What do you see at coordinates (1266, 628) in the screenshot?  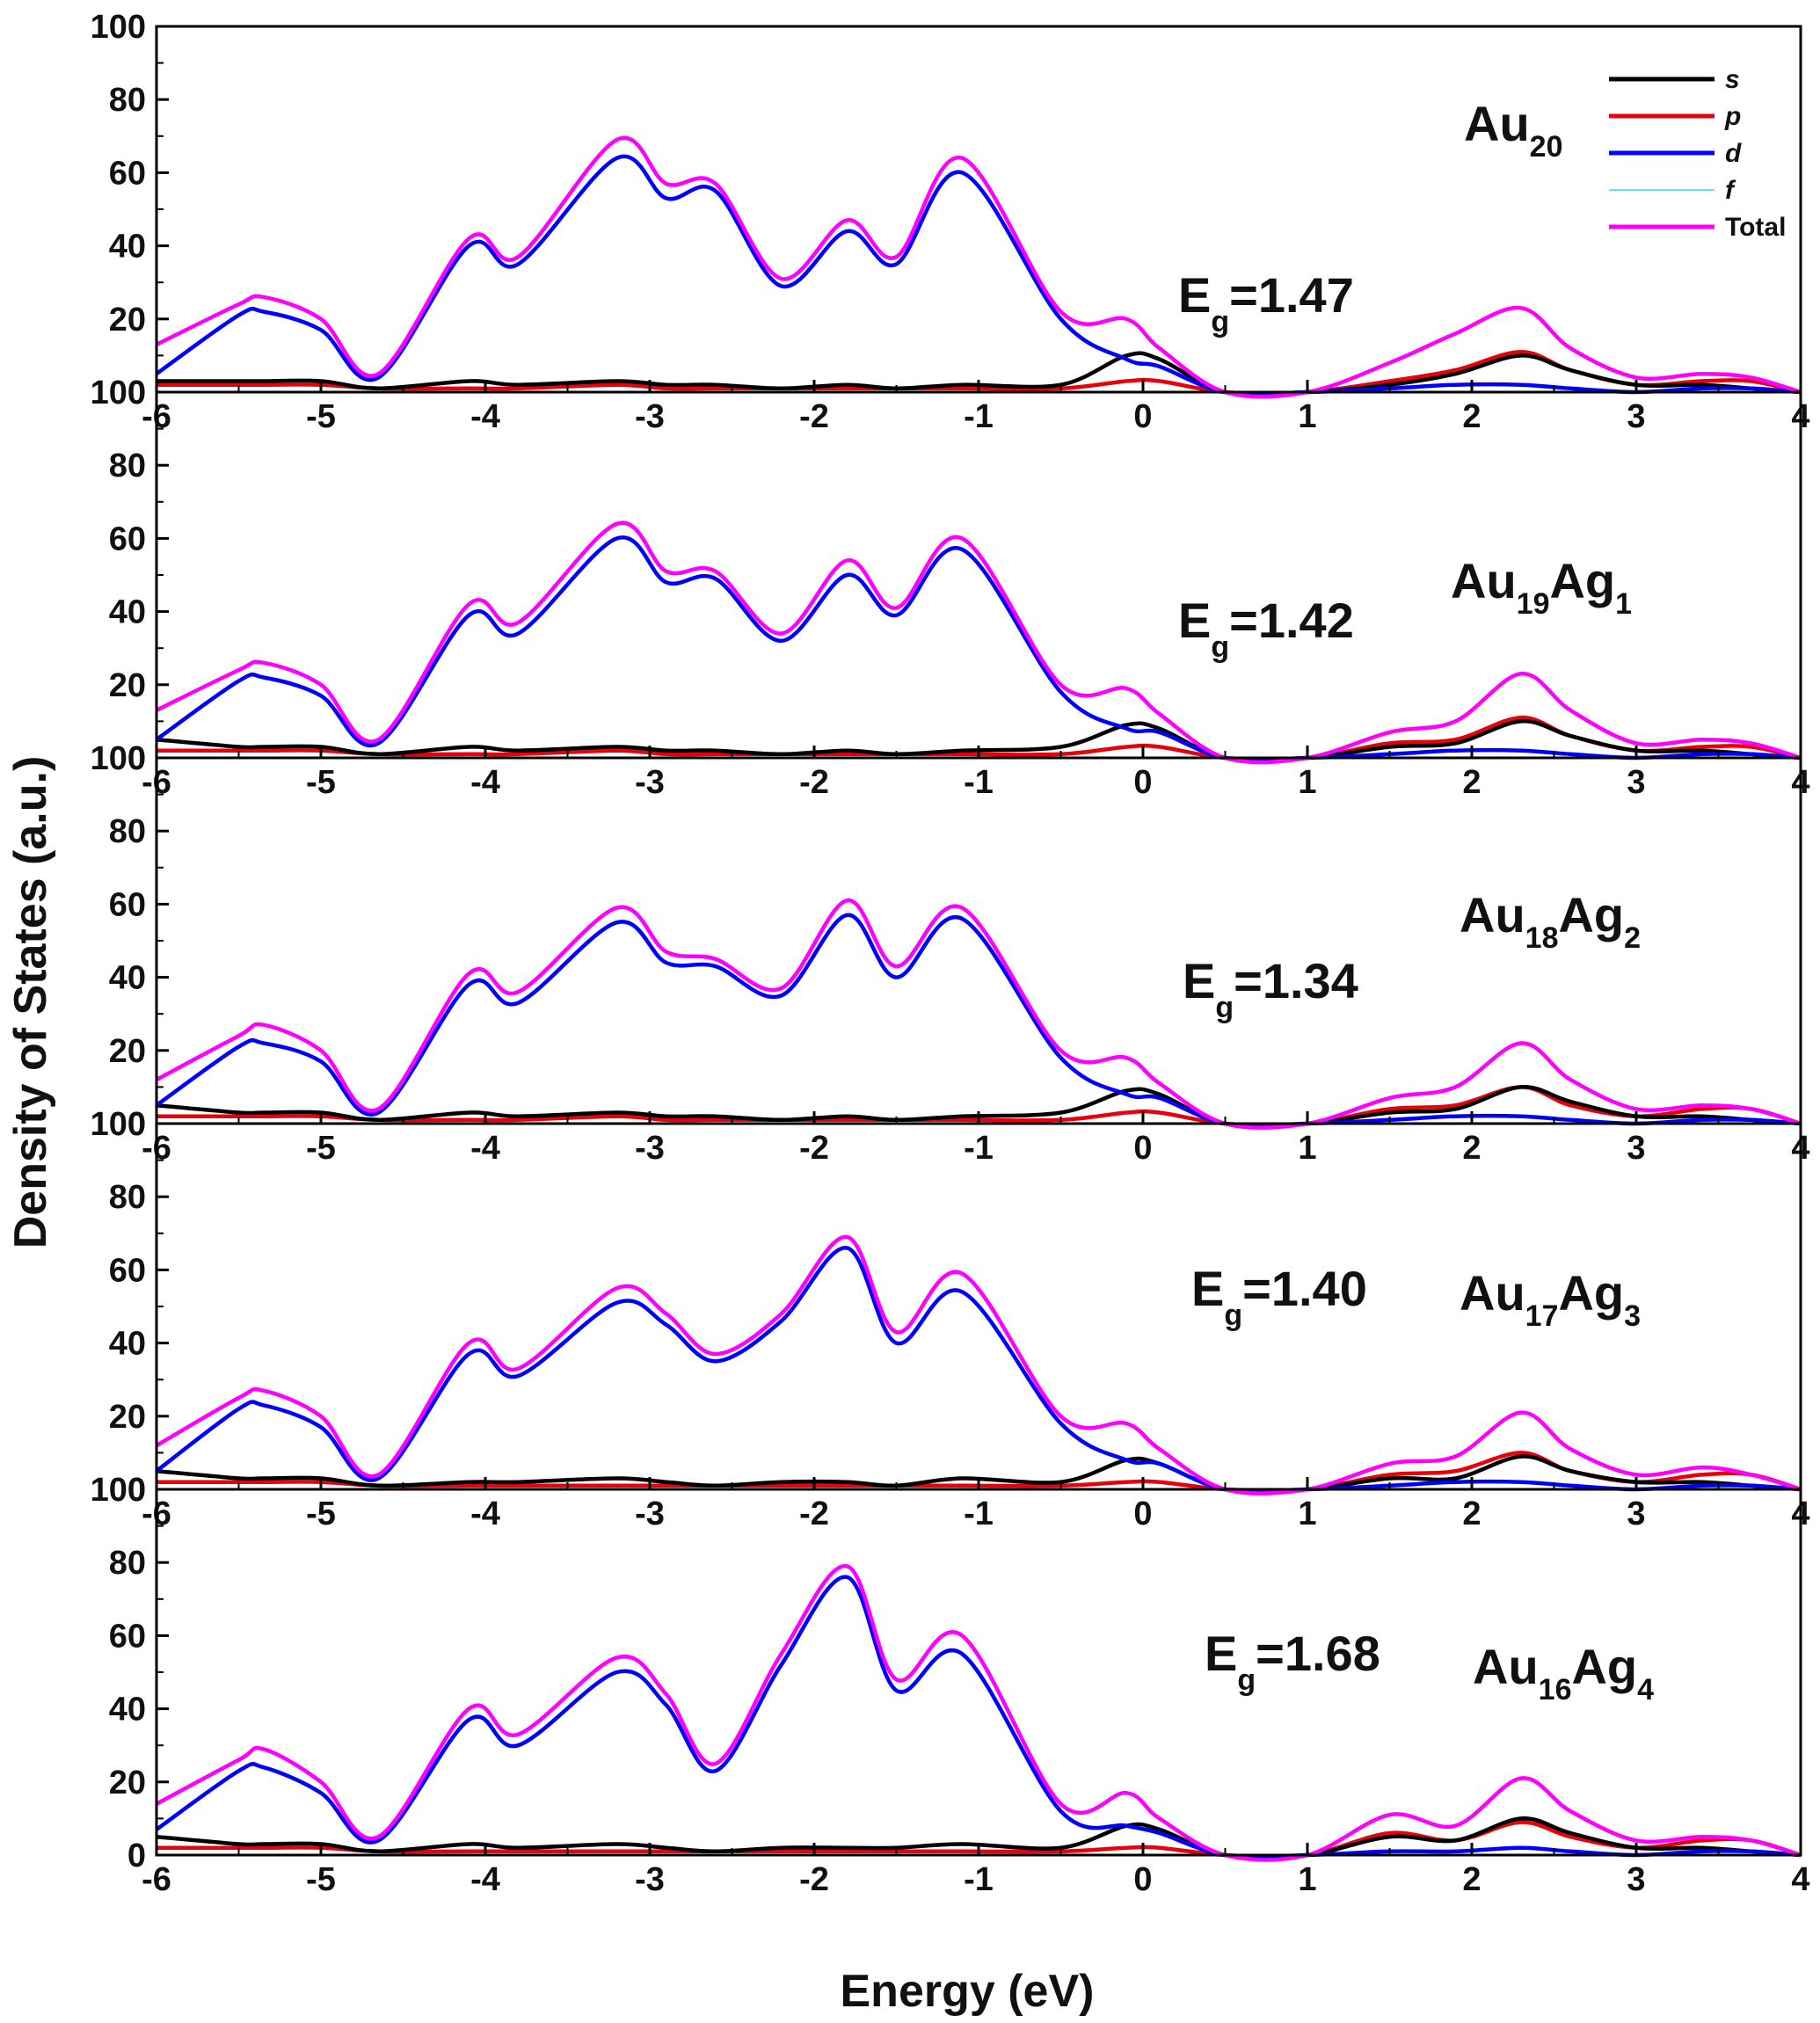 I see `band-gap-label: Eg=1.42` at bounding box center [1266, 628].